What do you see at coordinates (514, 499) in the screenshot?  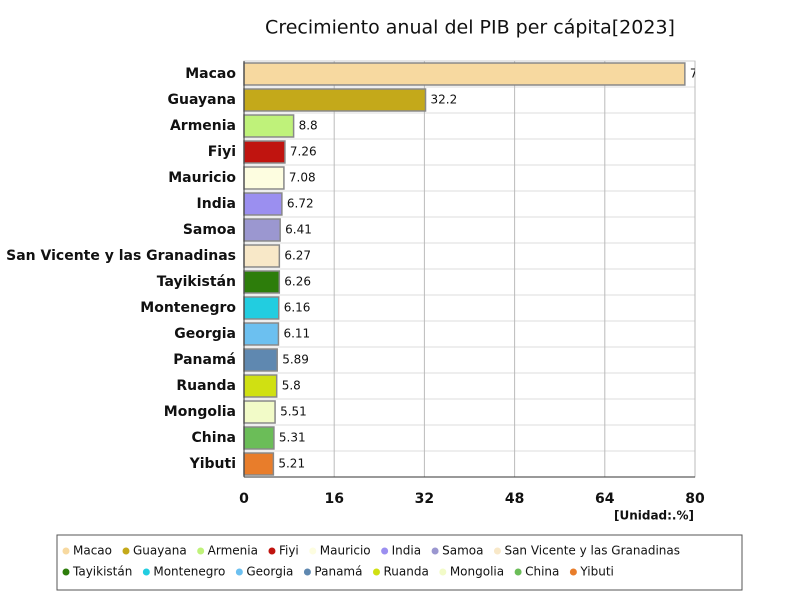 I see `x-tick-label: 48` at bounding box center [514, 499].